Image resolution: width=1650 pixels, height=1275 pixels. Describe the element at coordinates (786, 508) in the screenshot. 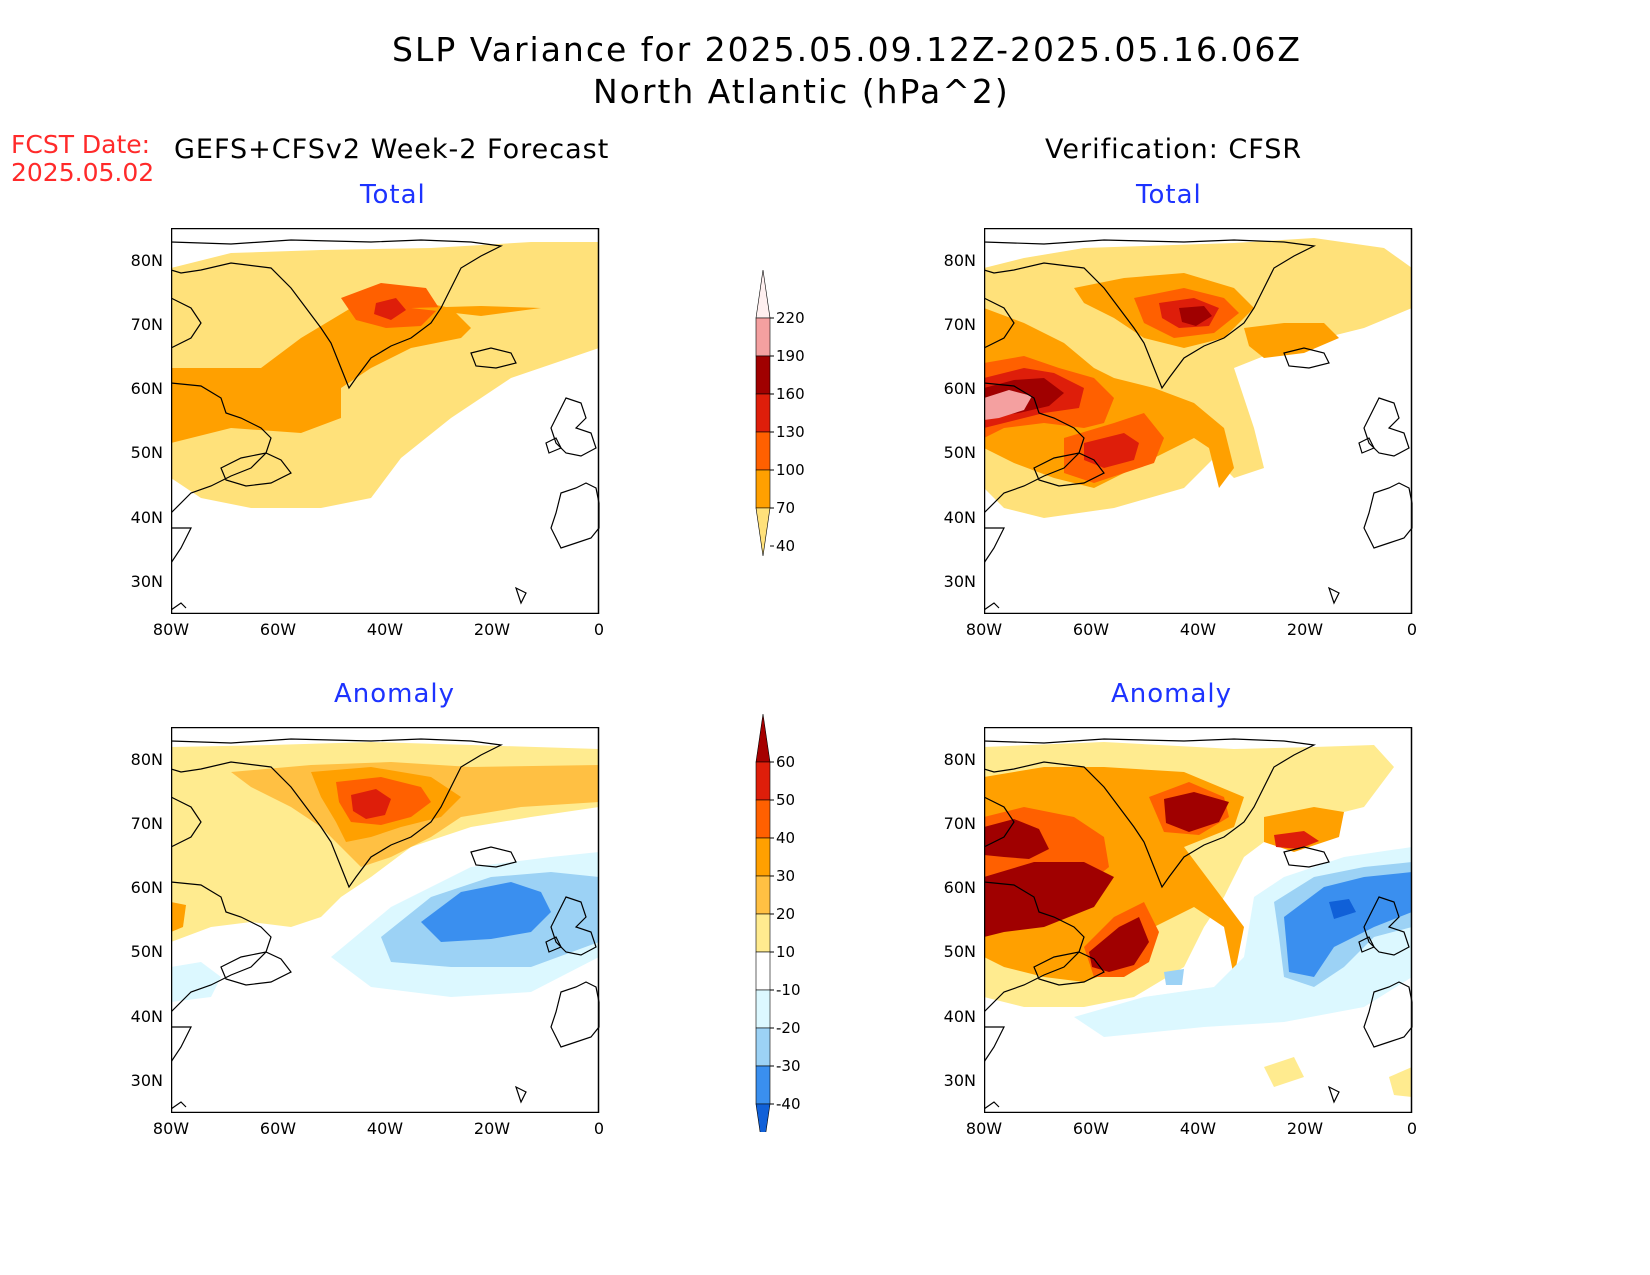

I see `colorbar-level-label: 70` at that location.